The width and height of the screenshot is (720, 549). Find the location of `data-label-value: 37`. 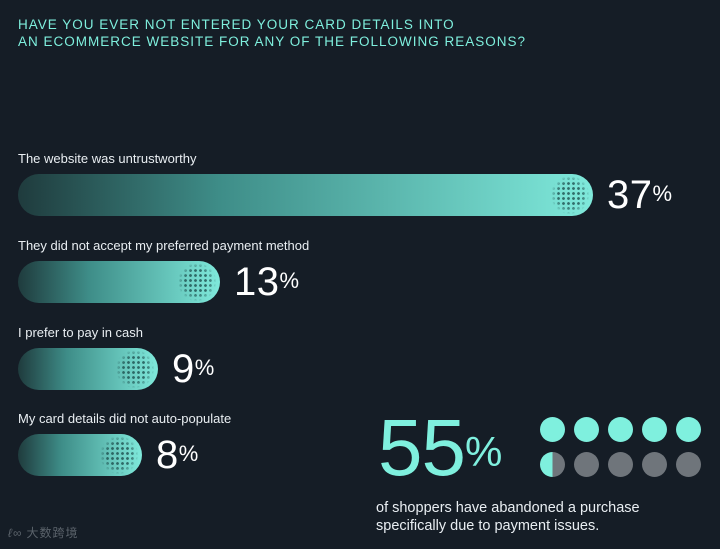

data-label-value: 37 is located at coordinates (630, 195).